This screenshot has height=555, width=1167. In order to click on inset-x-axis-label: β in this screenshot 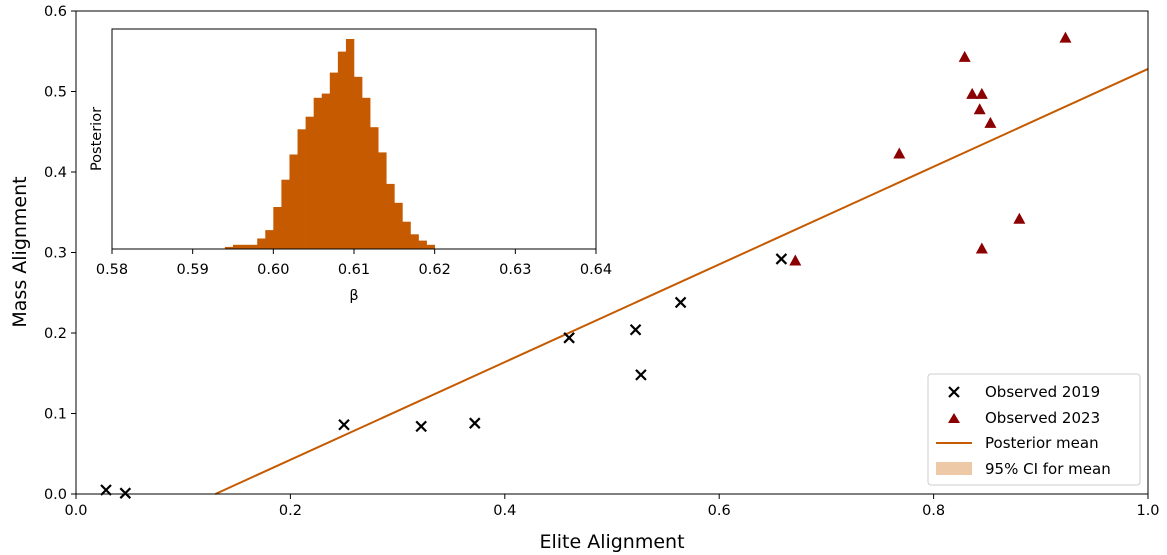, I will do `click(353, 296)`.